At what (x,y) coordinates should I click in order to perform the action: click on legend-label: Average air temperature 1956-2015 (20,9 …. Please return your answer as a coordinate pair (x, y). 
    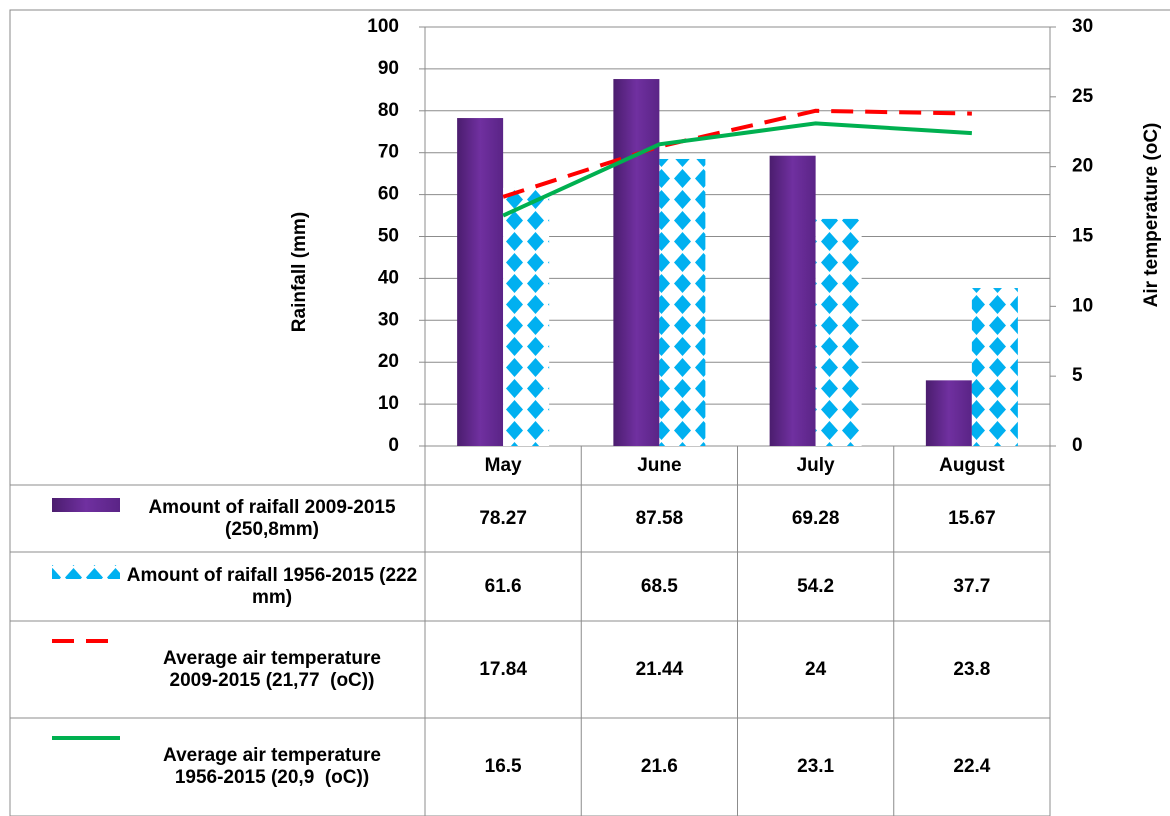
    Looking at the image, I should click on (275, 766).